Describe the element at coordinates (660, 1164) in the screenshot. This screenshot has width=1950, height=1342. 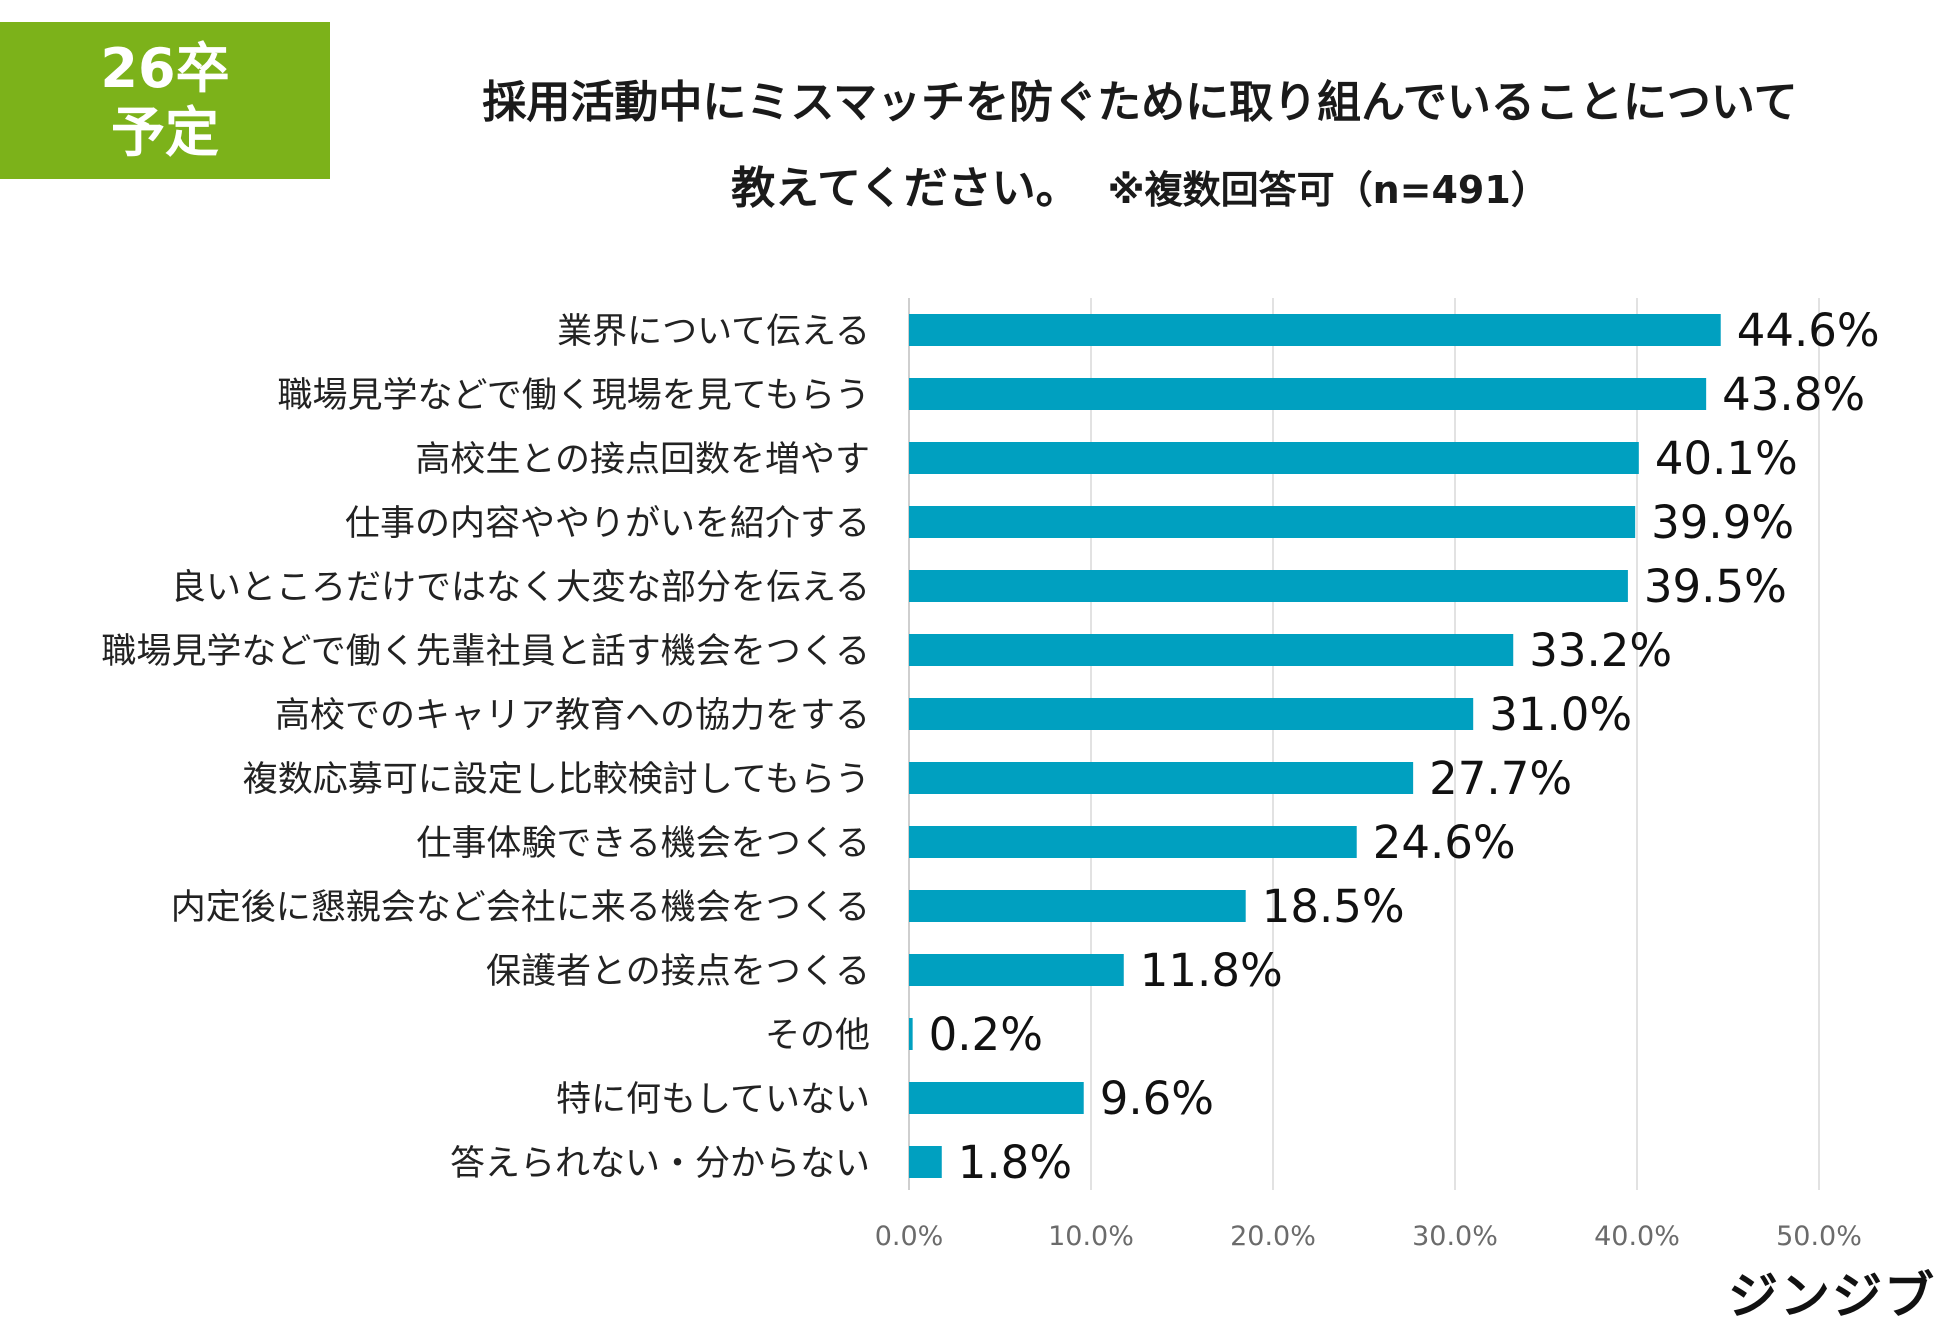
I see `category-label: 答えられない・分からない` at that location.